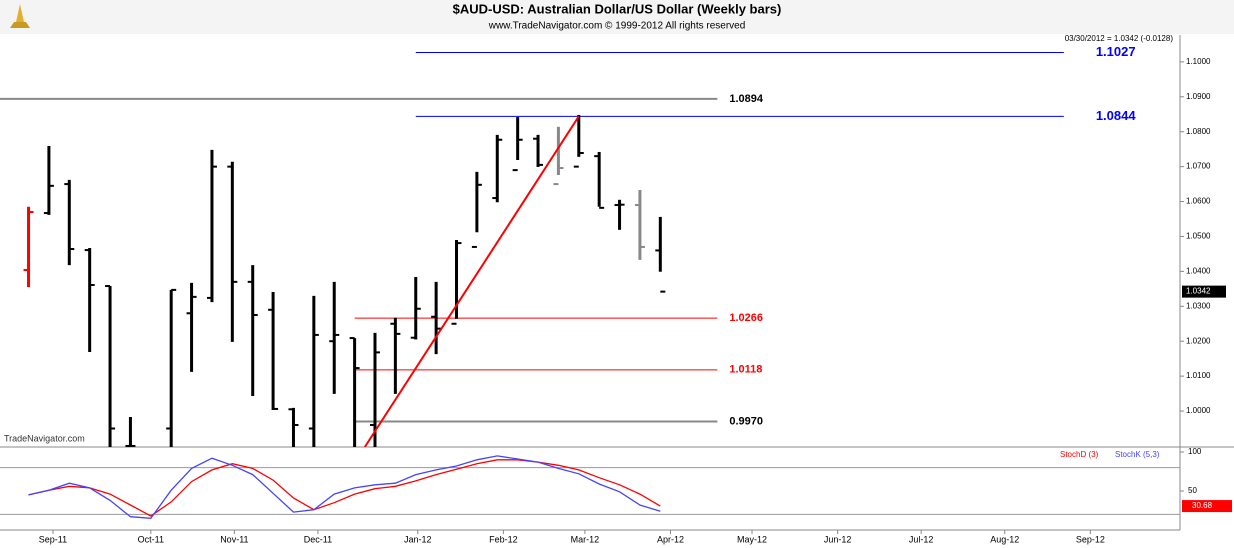 This screenshot has width=1234, height=548. I want to click on y-tick-label: 100, so click(1195, 451).